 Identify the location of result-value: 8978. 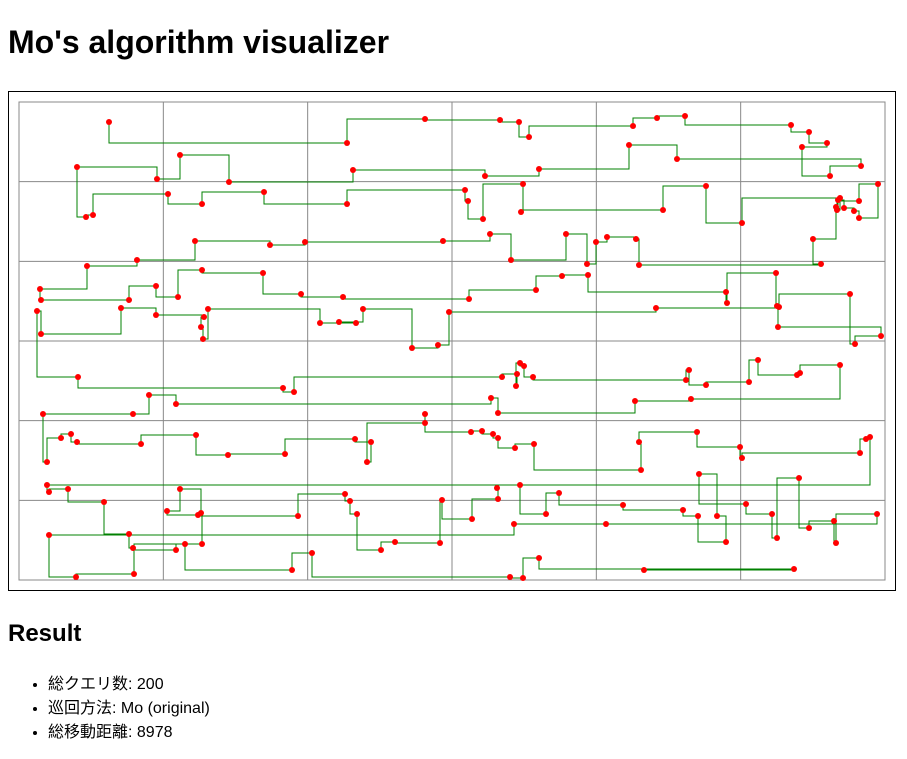
(154, 732).